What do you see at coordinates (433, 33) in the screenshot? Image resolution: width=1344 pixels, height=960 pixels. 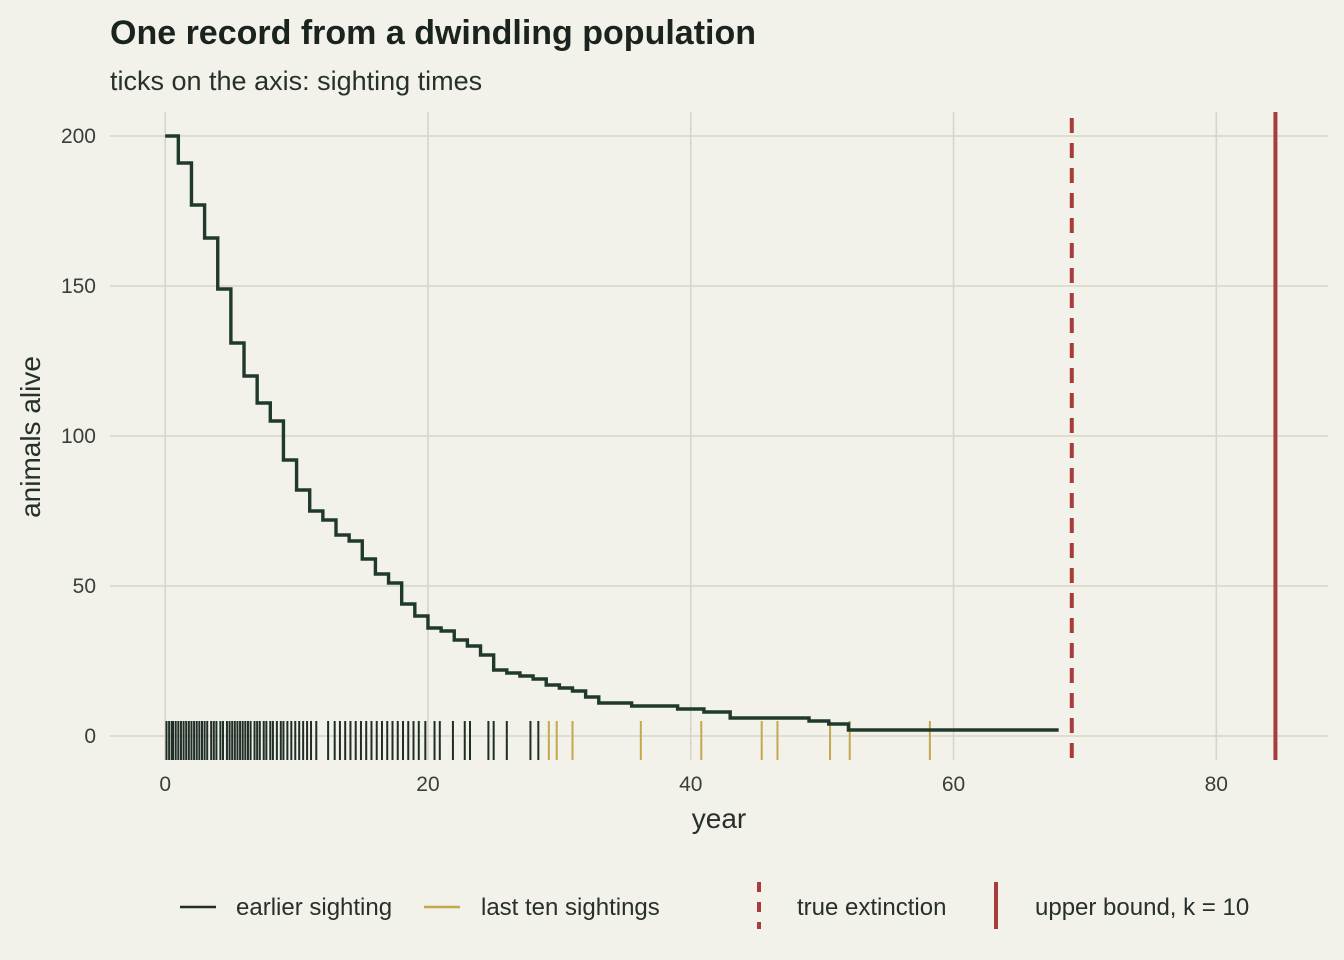 I see `chart-title: One record from a dwindling population` at bounding box center [433, 33].